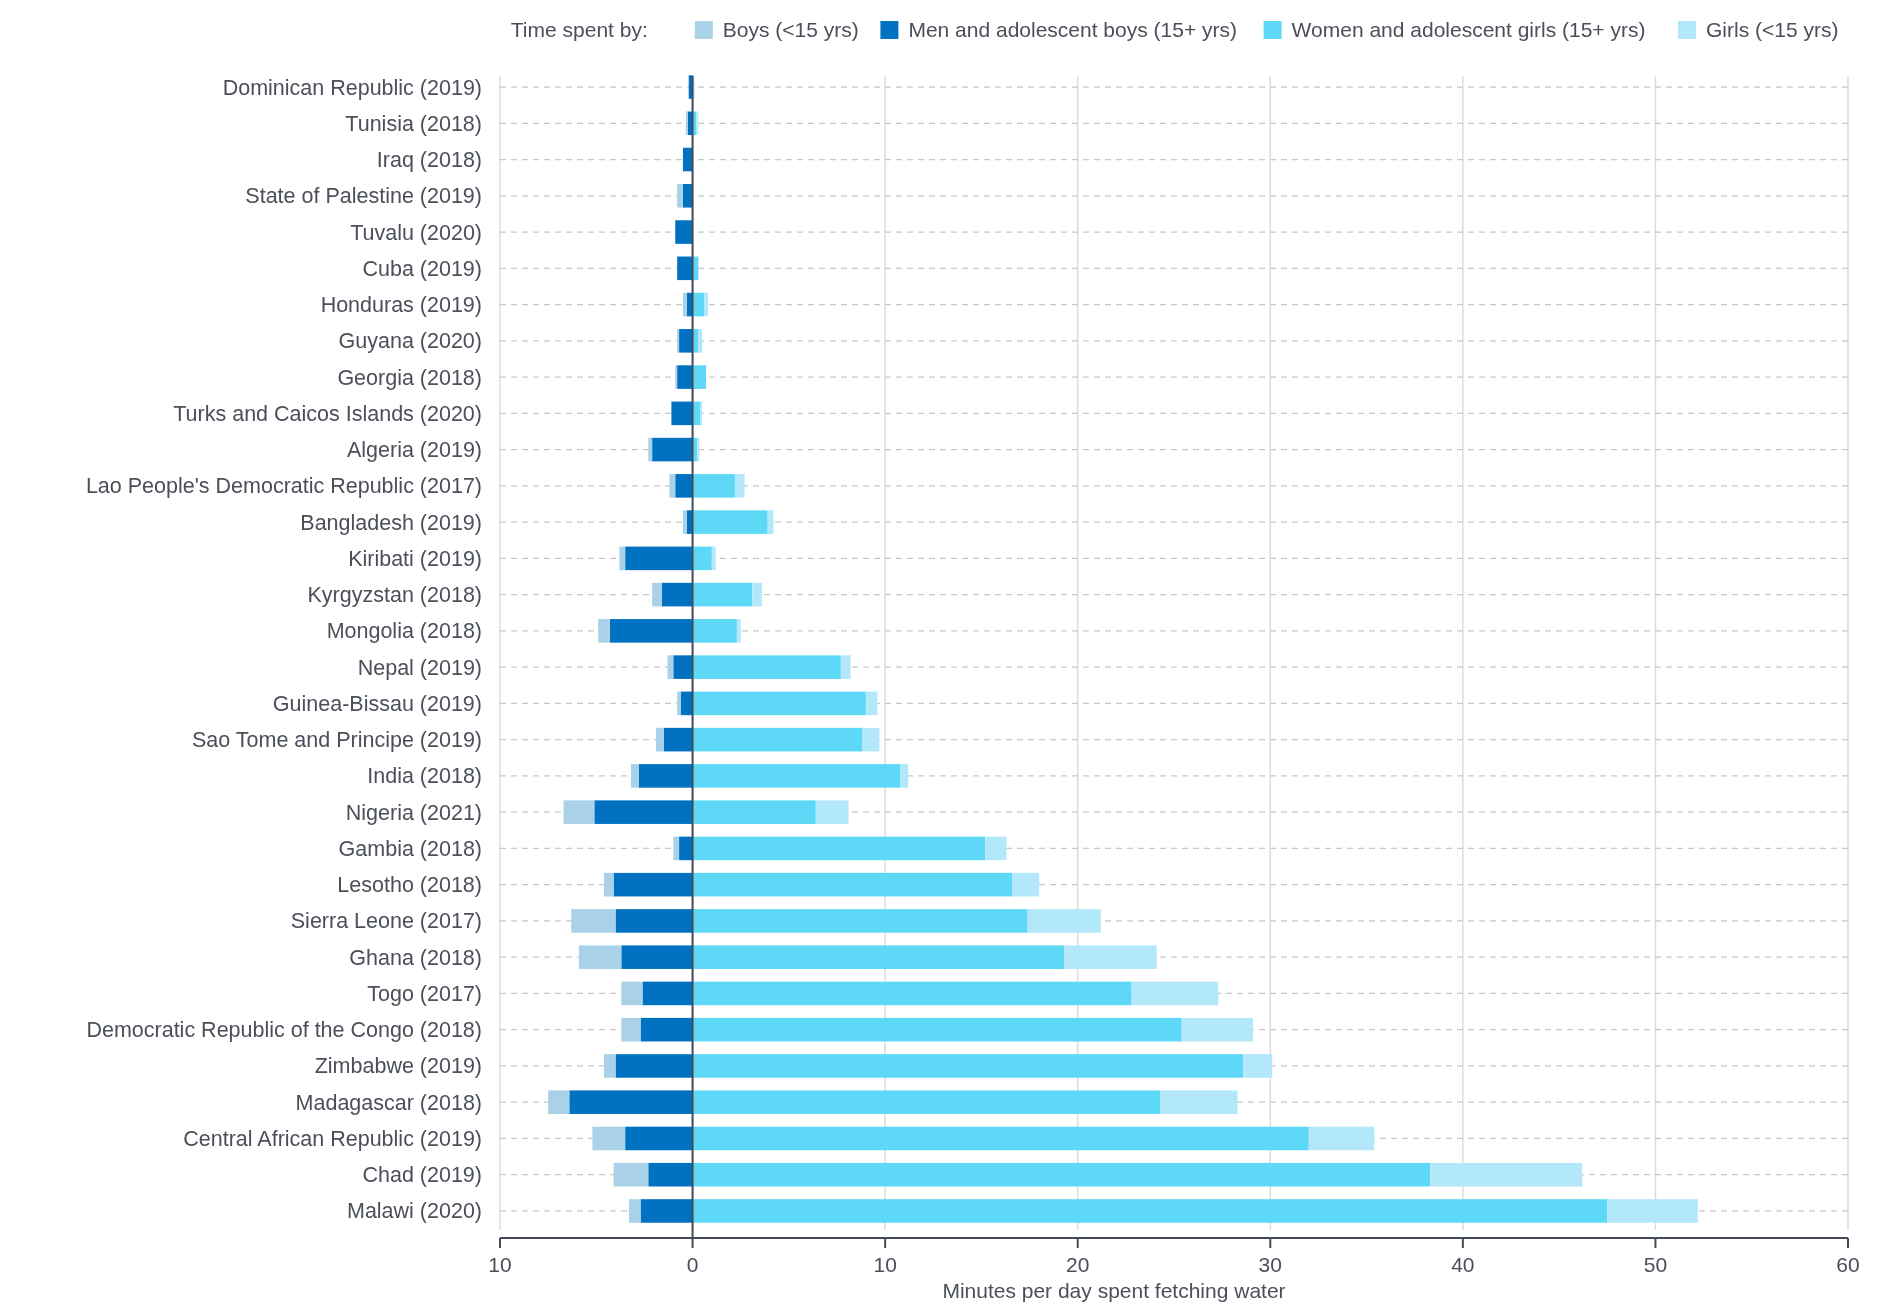 The height and width of the screenshot is (1312, 1888). Describe the element at coordinates (409, 885) in the screenshot. I see `y-tick-label: Lesotho (2018)` at that location.